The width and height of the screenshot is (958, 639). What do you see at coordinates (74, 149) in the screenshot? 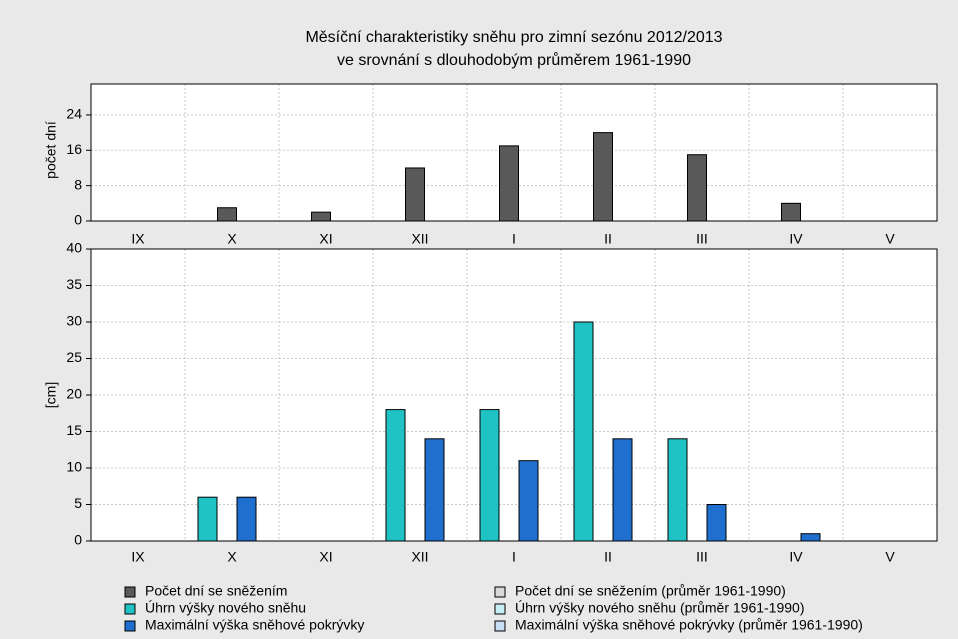
I see `y-tick-label: 16` at bounding box center [74, 149].